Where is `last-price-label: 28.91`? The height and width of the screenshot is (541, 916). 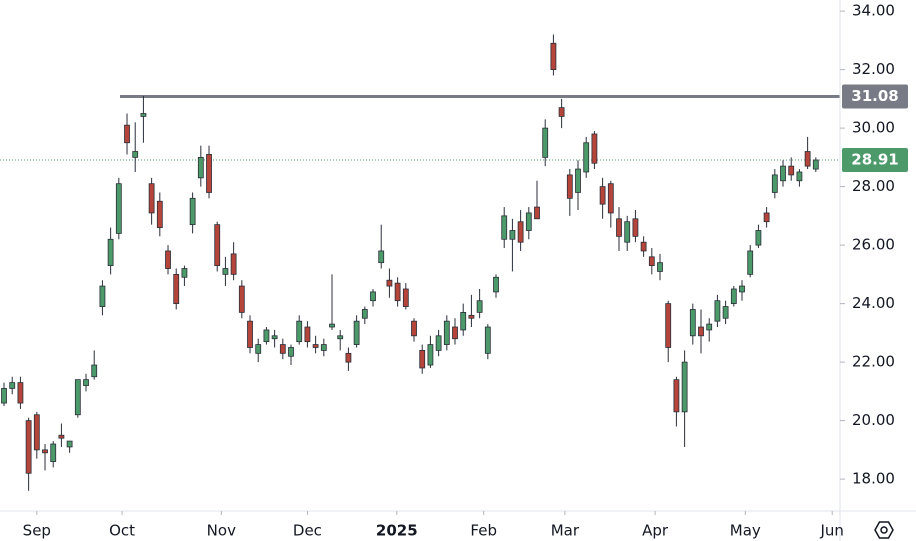
last-price-label: 28.91 is located at coordinates (874, 159).